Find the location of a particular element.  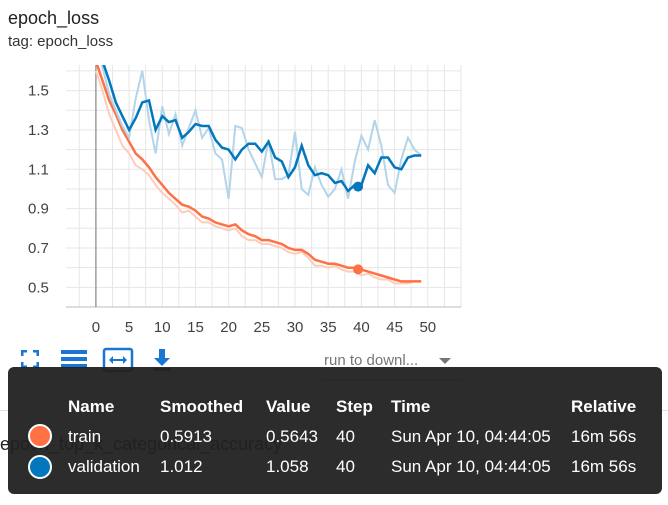

x-tick-label: 45 is located at coordinates (394, 327).